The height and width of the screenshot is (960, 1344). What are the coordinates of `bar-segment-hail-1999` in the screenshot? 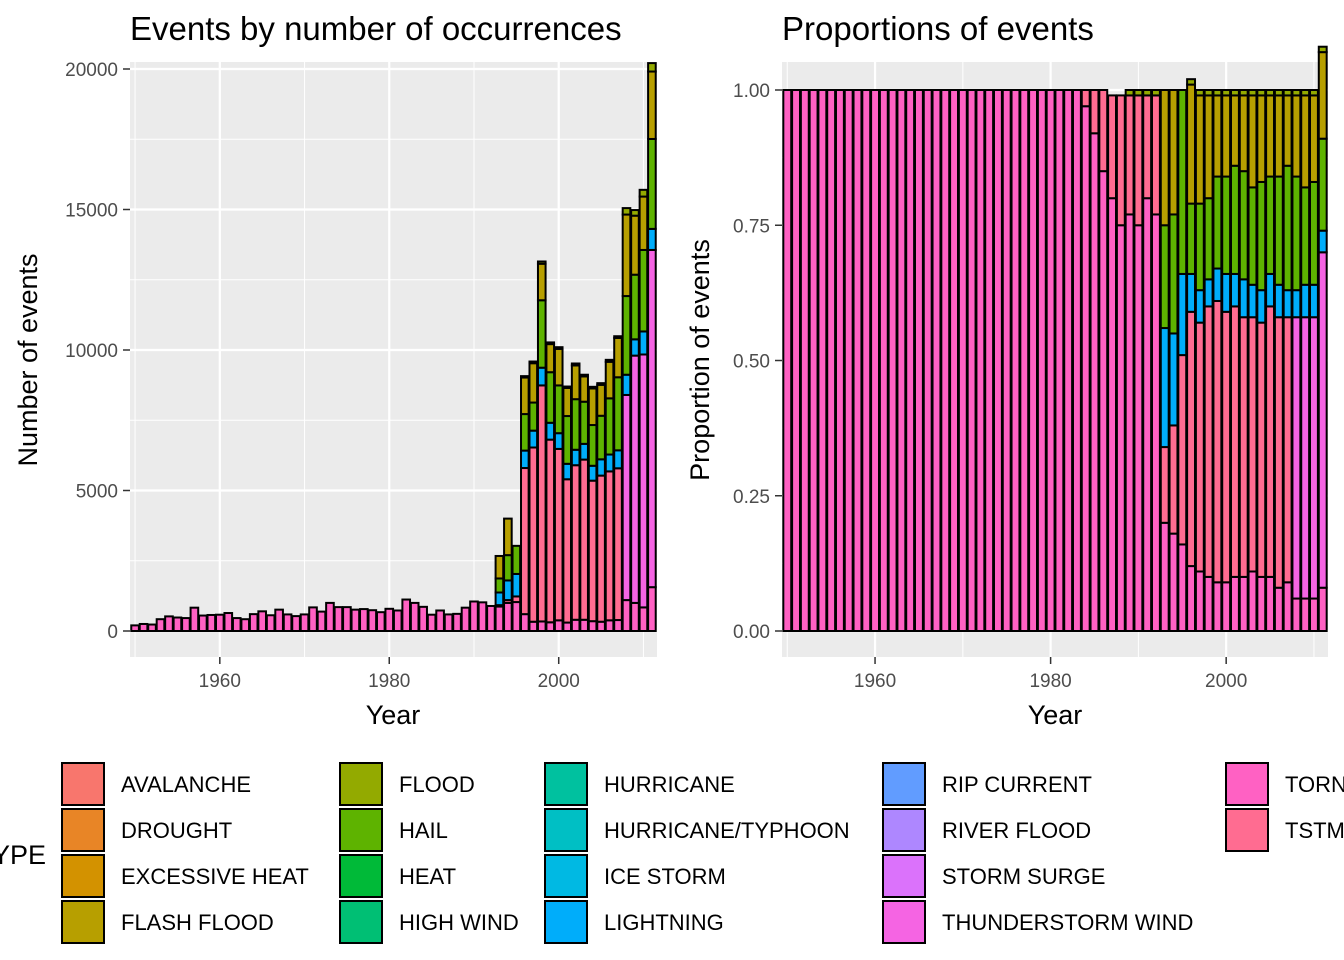 It's located at (550, 397).